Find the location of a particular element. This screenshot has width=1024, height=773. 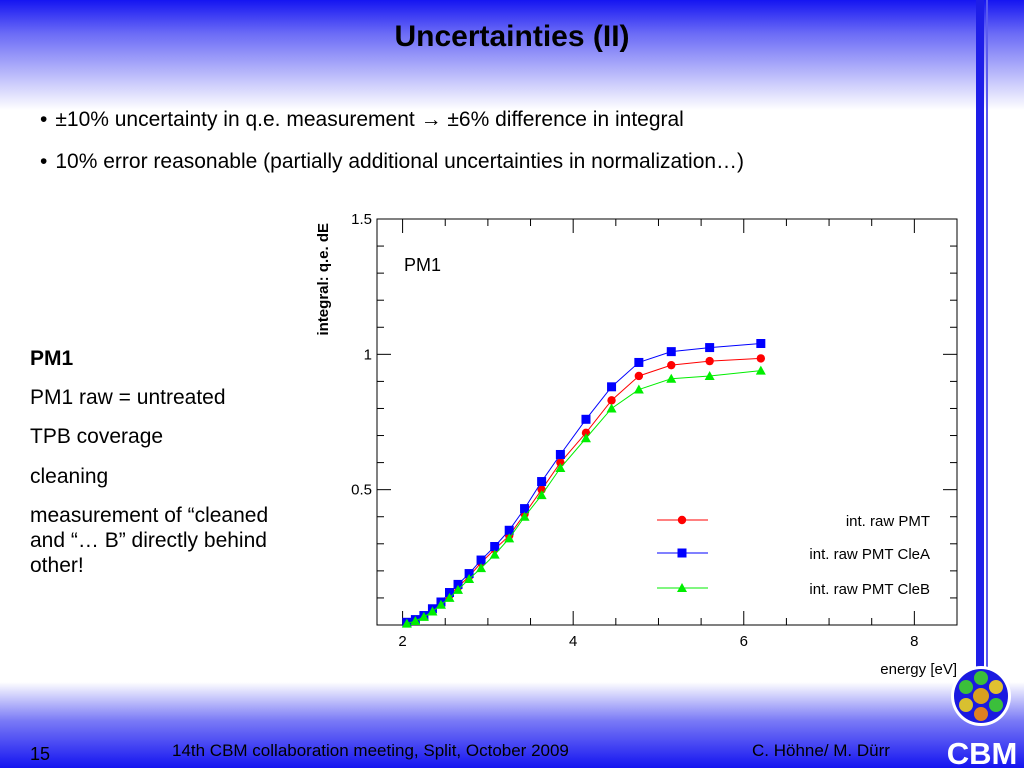

x-axis-label: energy [eV] is located at coordinates (918, 669).